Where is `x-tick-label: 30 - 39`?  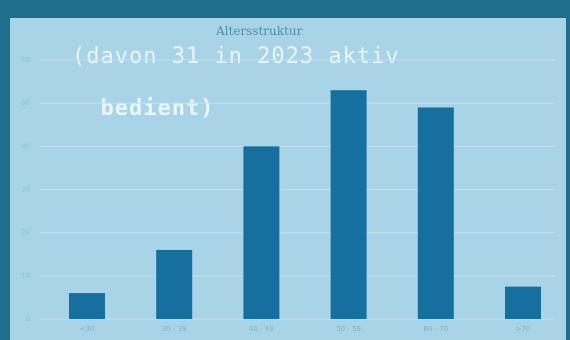 x-tick-label: 30 - 39 is located at coordinates (174, 329).